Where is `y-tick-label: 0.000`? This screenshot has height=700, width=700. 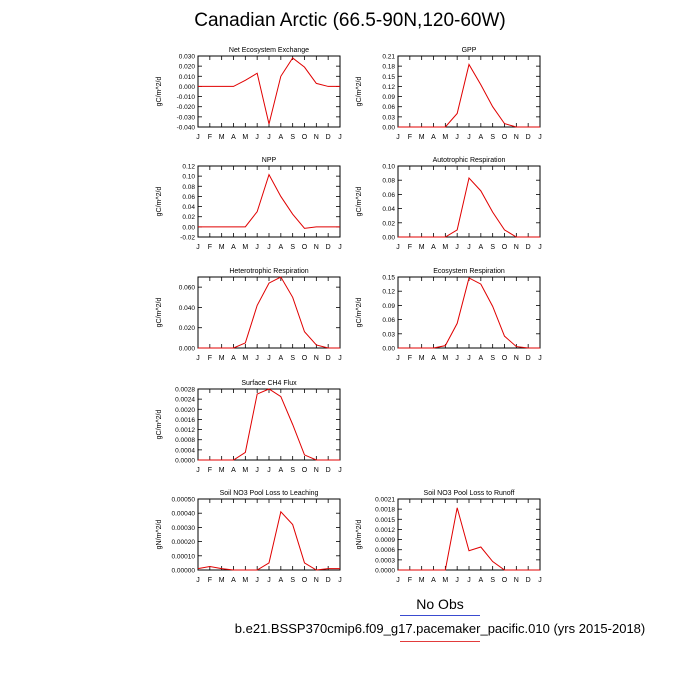 y-tick-label: 0.000 is located at coordinates (187, 87).